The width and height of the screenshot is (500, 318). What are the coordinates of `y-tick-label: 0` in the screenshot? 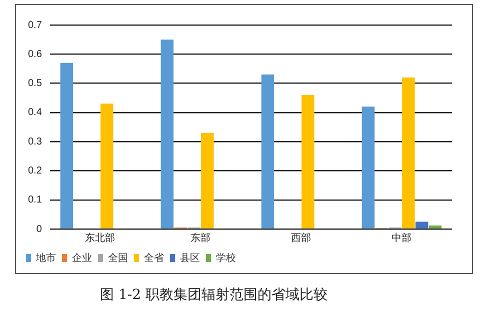 It's located at (39, 229).